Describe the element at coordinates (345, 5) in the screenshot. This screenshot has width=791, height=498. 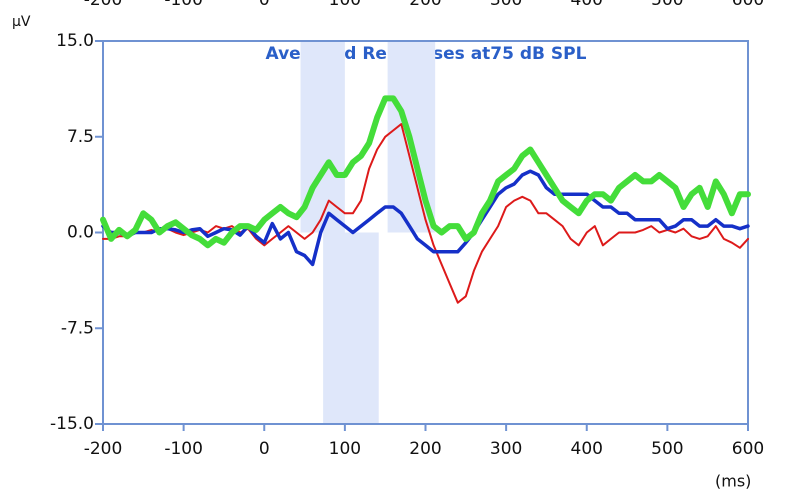
I see `top-x-tick-label: 100` at that location.